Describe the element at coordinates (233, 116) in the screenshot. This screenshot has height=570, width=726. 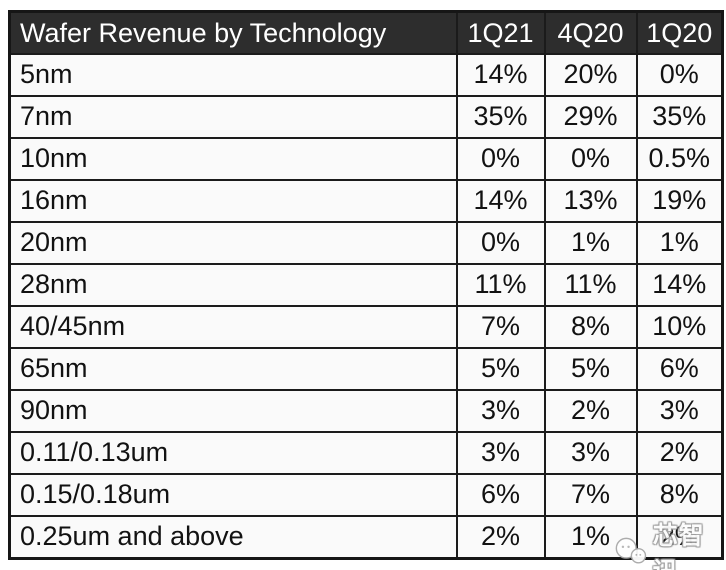
I see `row-label-cell: 7nm` at that location.